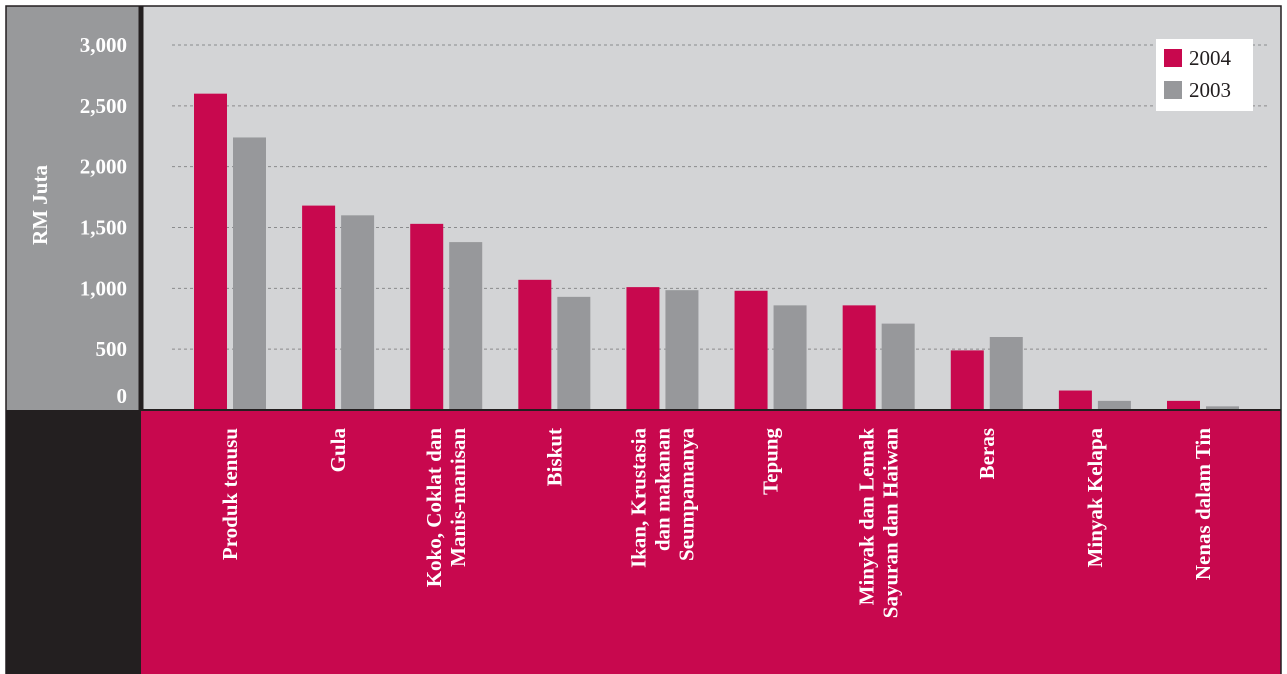 Image resolution: width=1287 pixels, height=674 pixels. I want to click on category-label: Minyak dan Lemak, so click(867, 517).